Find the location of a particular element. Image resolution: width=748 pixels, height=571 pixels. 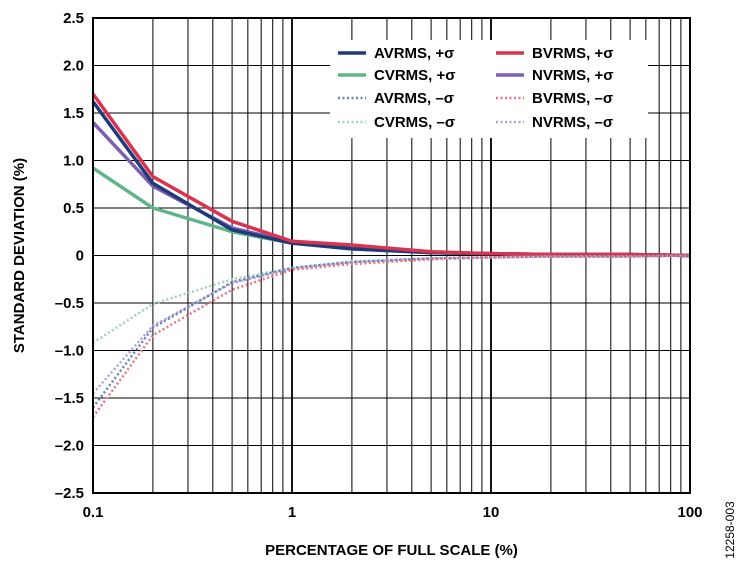

x-tick-label: 10 is located at coordinates (491, 512).